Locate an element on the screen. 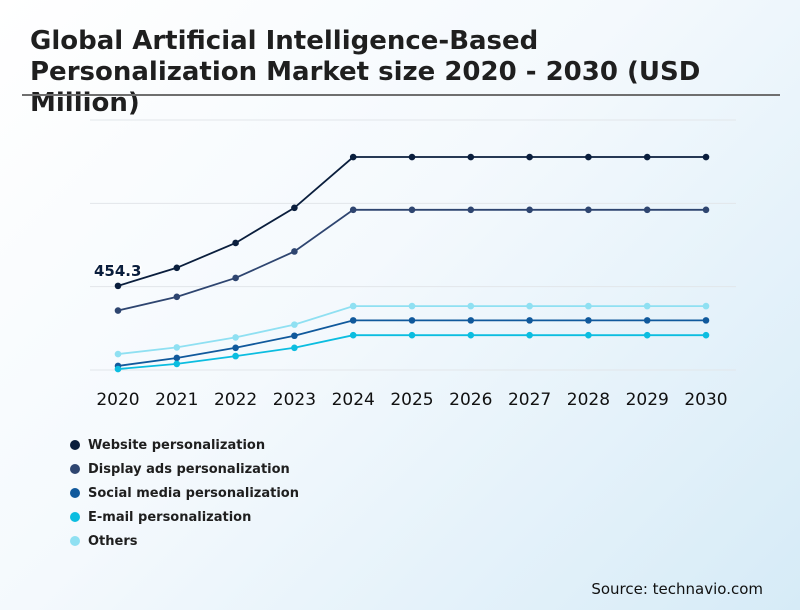 The image size is (800, 610). x-tick-label: 2028 is located at coordinates (588, 400).